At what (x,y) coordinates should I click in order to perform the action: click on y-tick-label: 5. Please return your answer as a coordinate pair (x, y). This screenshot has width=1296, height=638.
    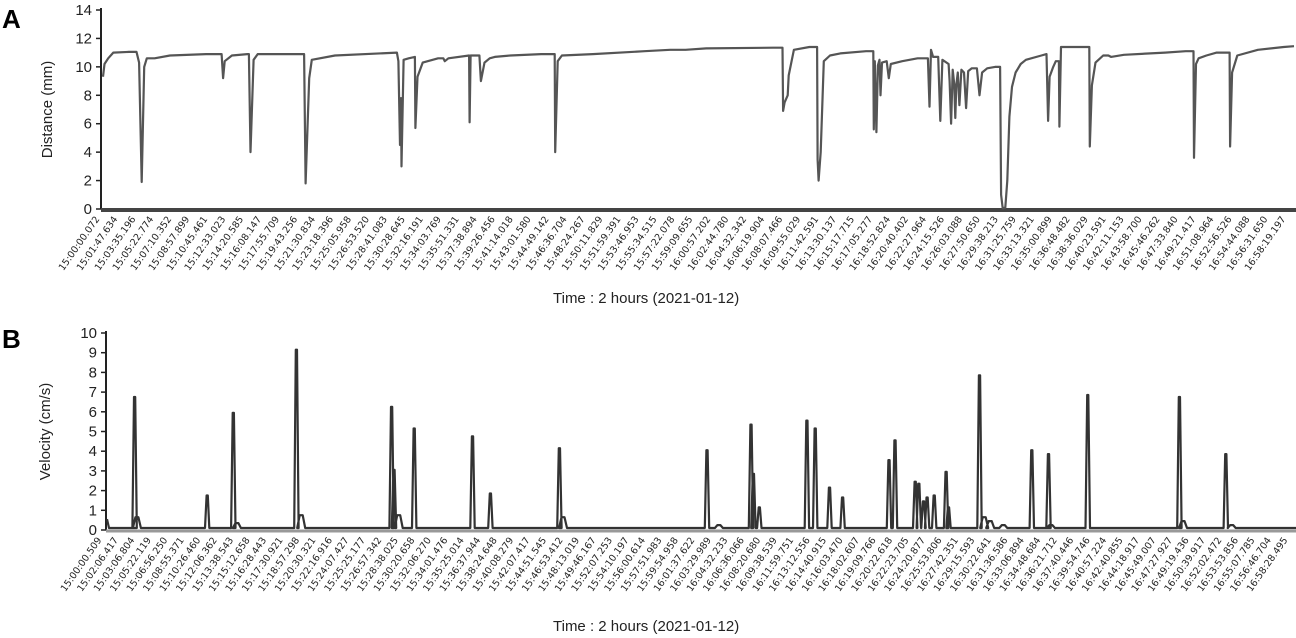
    Looking at the image, I should click on (93, 432).